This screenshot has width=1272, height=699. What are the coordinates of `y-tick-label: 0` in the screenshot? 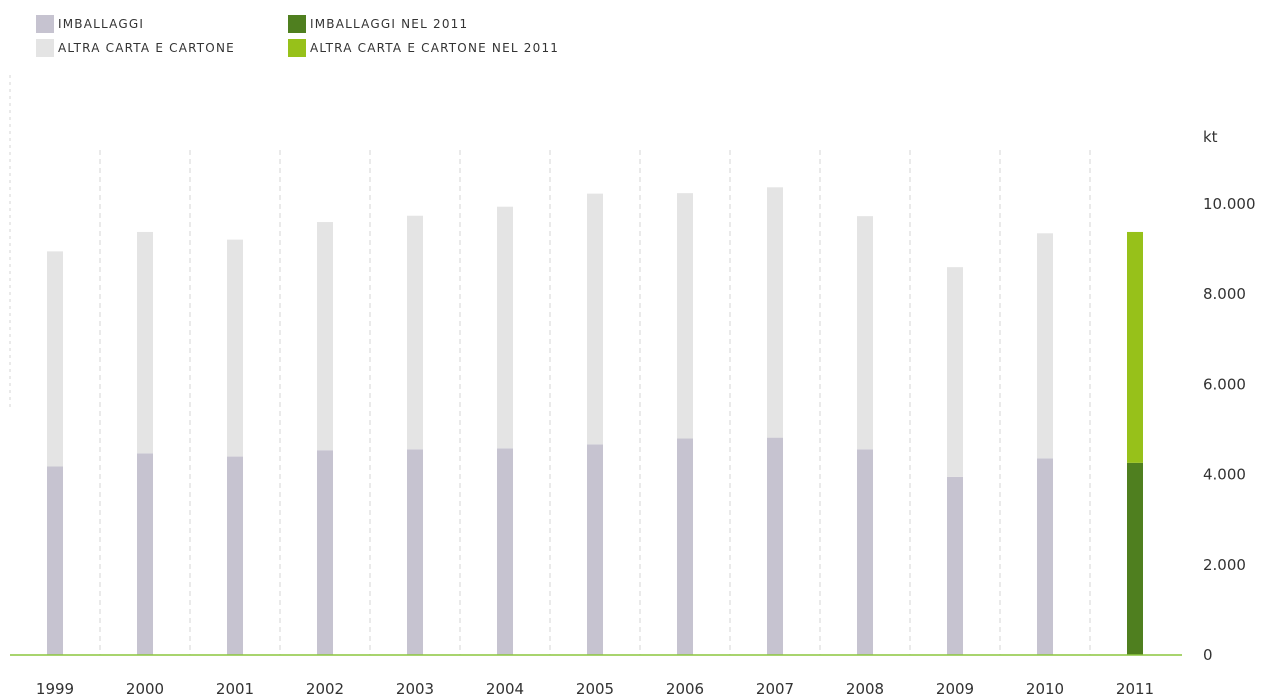 It's located at (1208, 655).